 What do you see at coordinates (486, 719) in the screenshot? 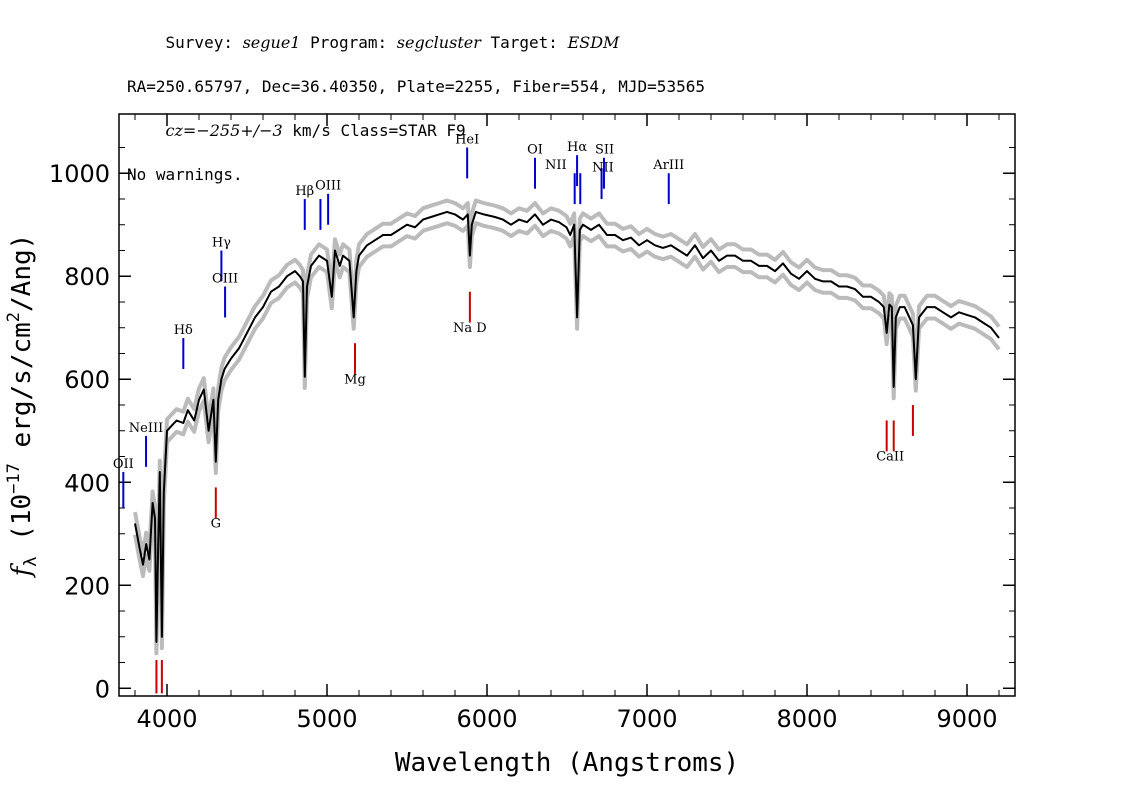
I see `x-tick-label: 6000` at bounding box center [486, 719].